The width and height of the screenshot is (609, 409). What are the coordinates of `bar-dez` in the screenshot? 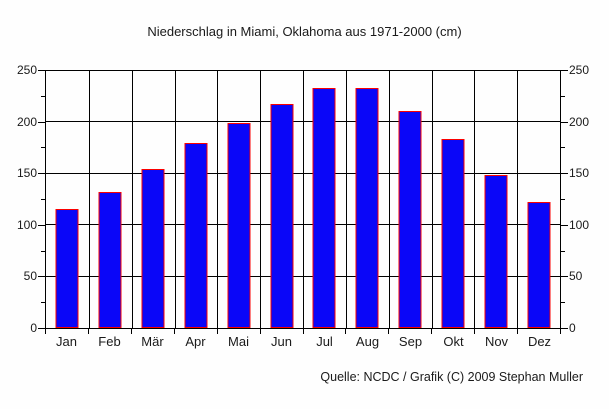 It's located at (539, 264).